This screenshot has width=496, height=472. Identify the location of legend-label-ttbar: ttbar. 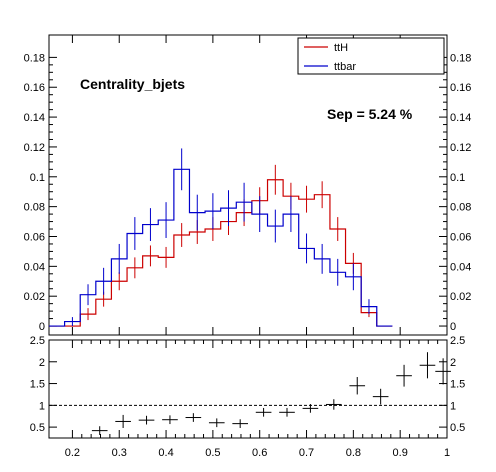
(345, 67).